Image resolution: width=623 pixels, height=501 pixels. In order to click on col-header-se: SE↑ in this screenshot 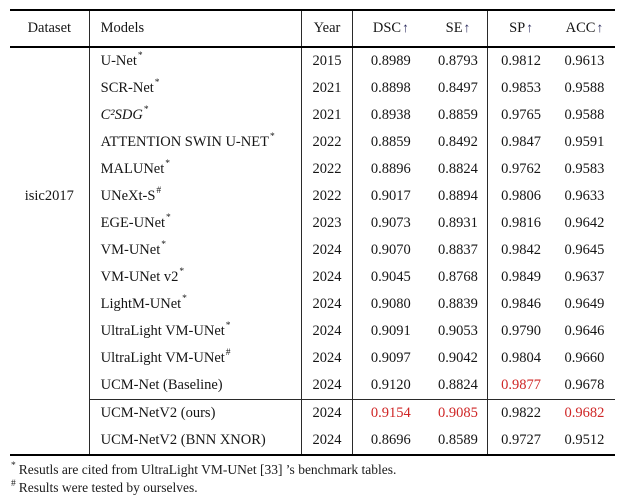, I will do `click(458, 29)`.